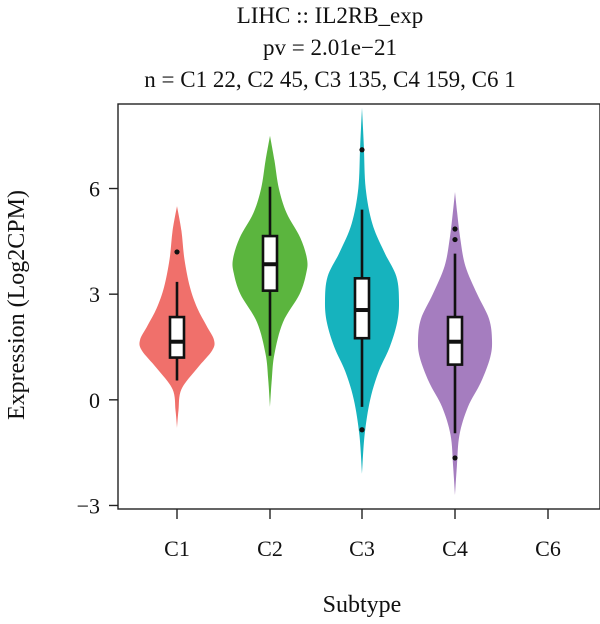 This screenshot has height=624, width=600. Describe the element at coordinates (88, 505) in the screenshot. I see `y-tick-label: −3` at that location.